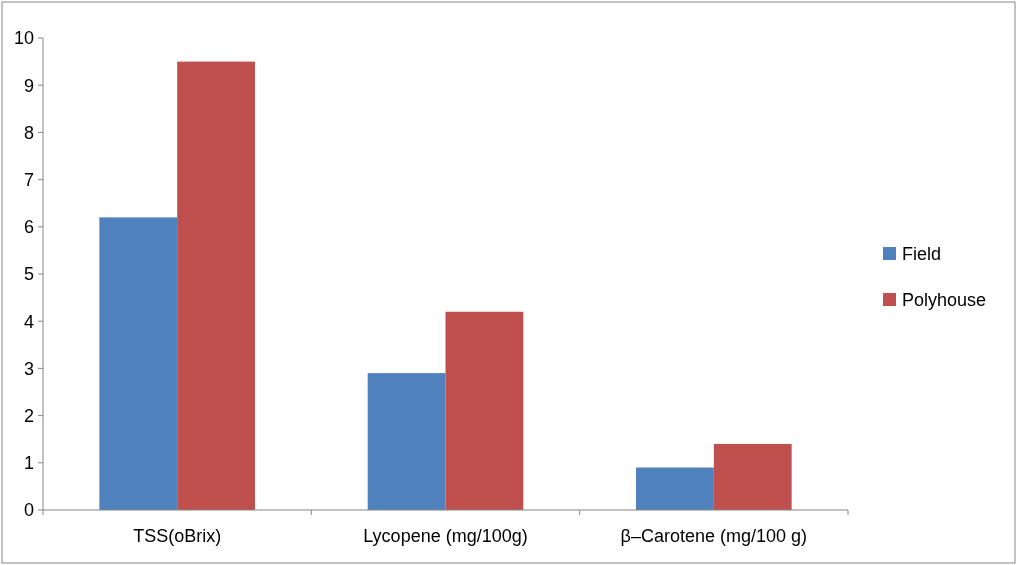 The height and width of the screenshot is (565, 1025). What do you see at coordinates (28, 85) in the screenshot?
I see `y-tick-label: 9` at bounding box center [28, 85].